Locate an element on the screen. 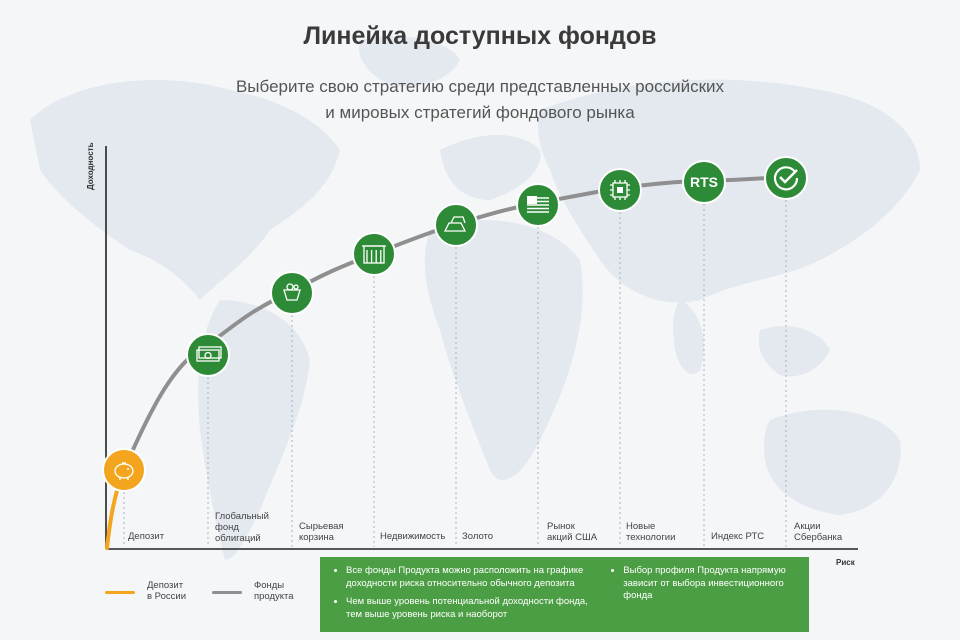 The height and width of the screenshot is (640, 960). gold-bars-icon is located at coordinates (455, 224).